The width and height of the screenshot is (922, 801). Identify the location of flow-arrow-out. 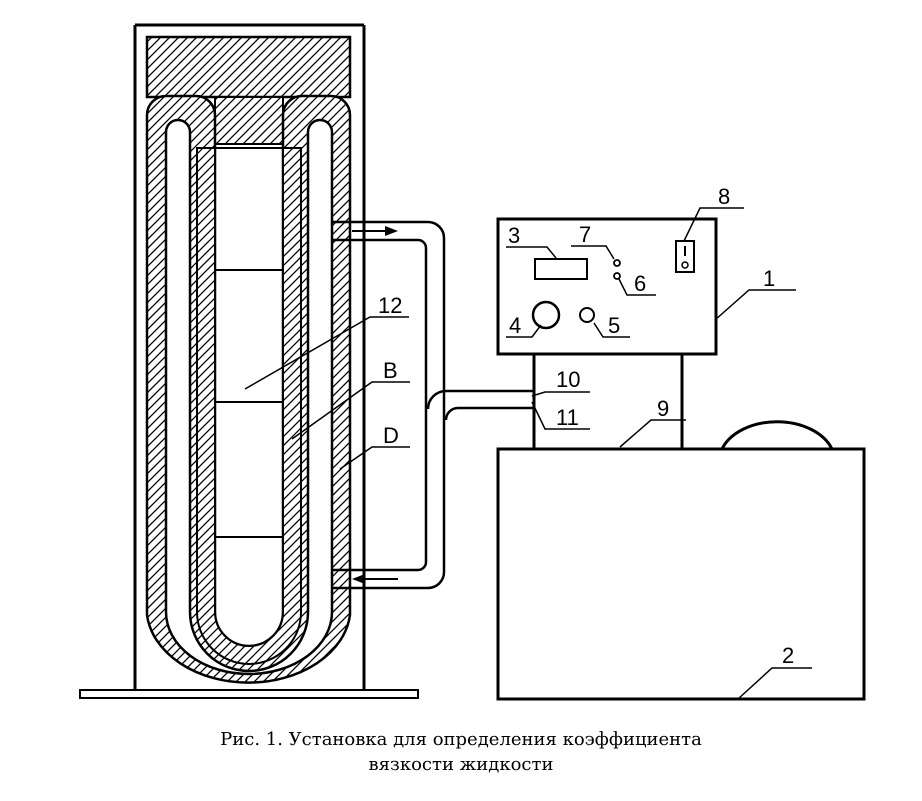
(375, 579).